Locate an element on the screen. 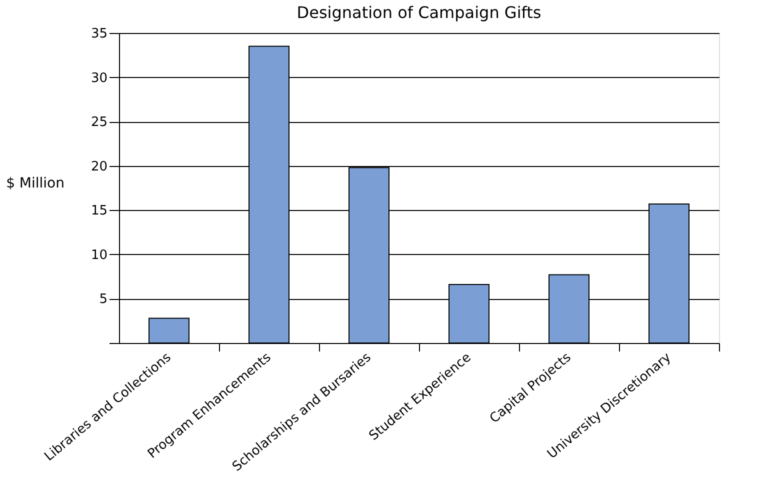  y-tick-label: 30 is located at coordinates (99, 78).